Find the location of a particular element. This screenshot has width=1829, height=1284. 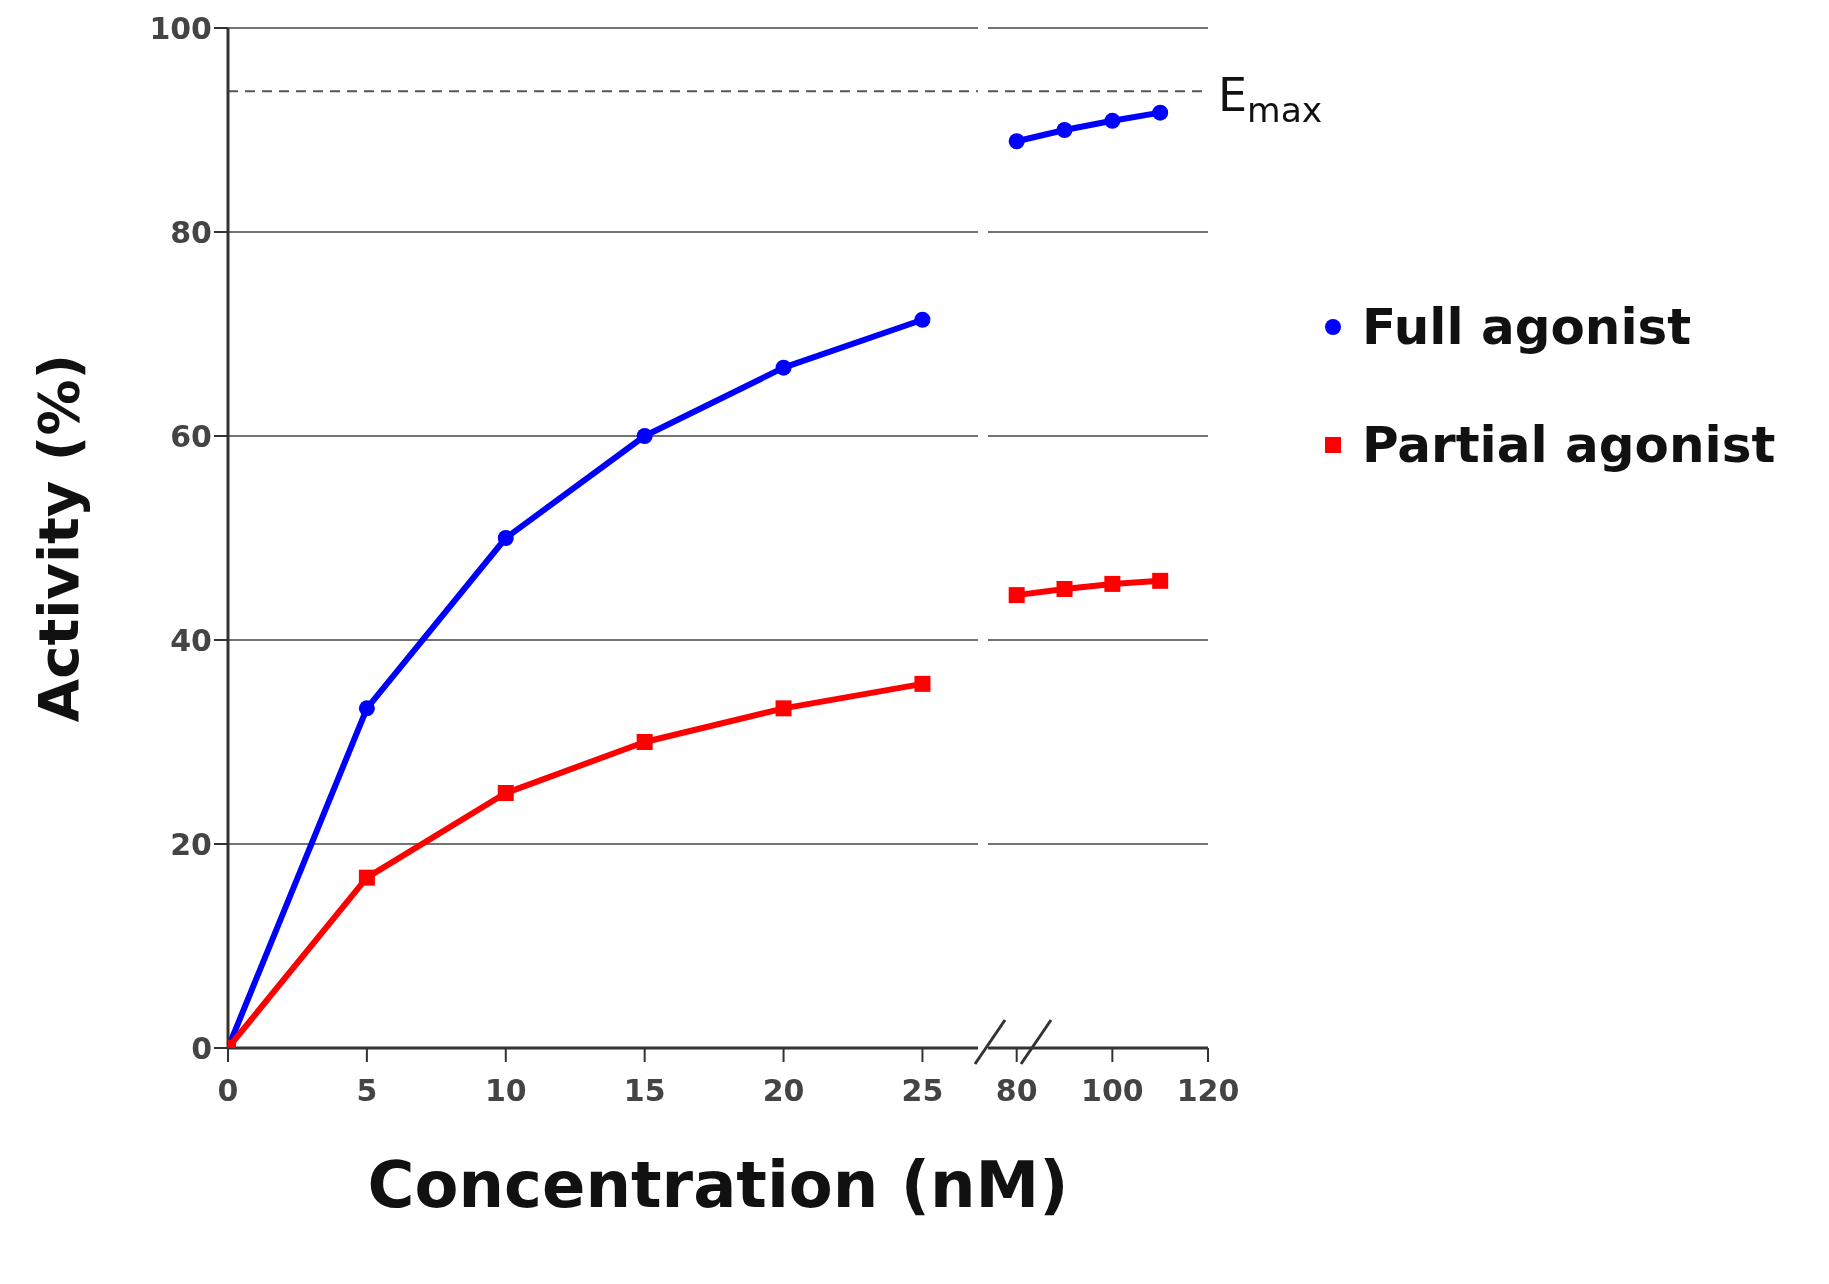

y-tick-label: 40 is located at coordinates (191, 640).